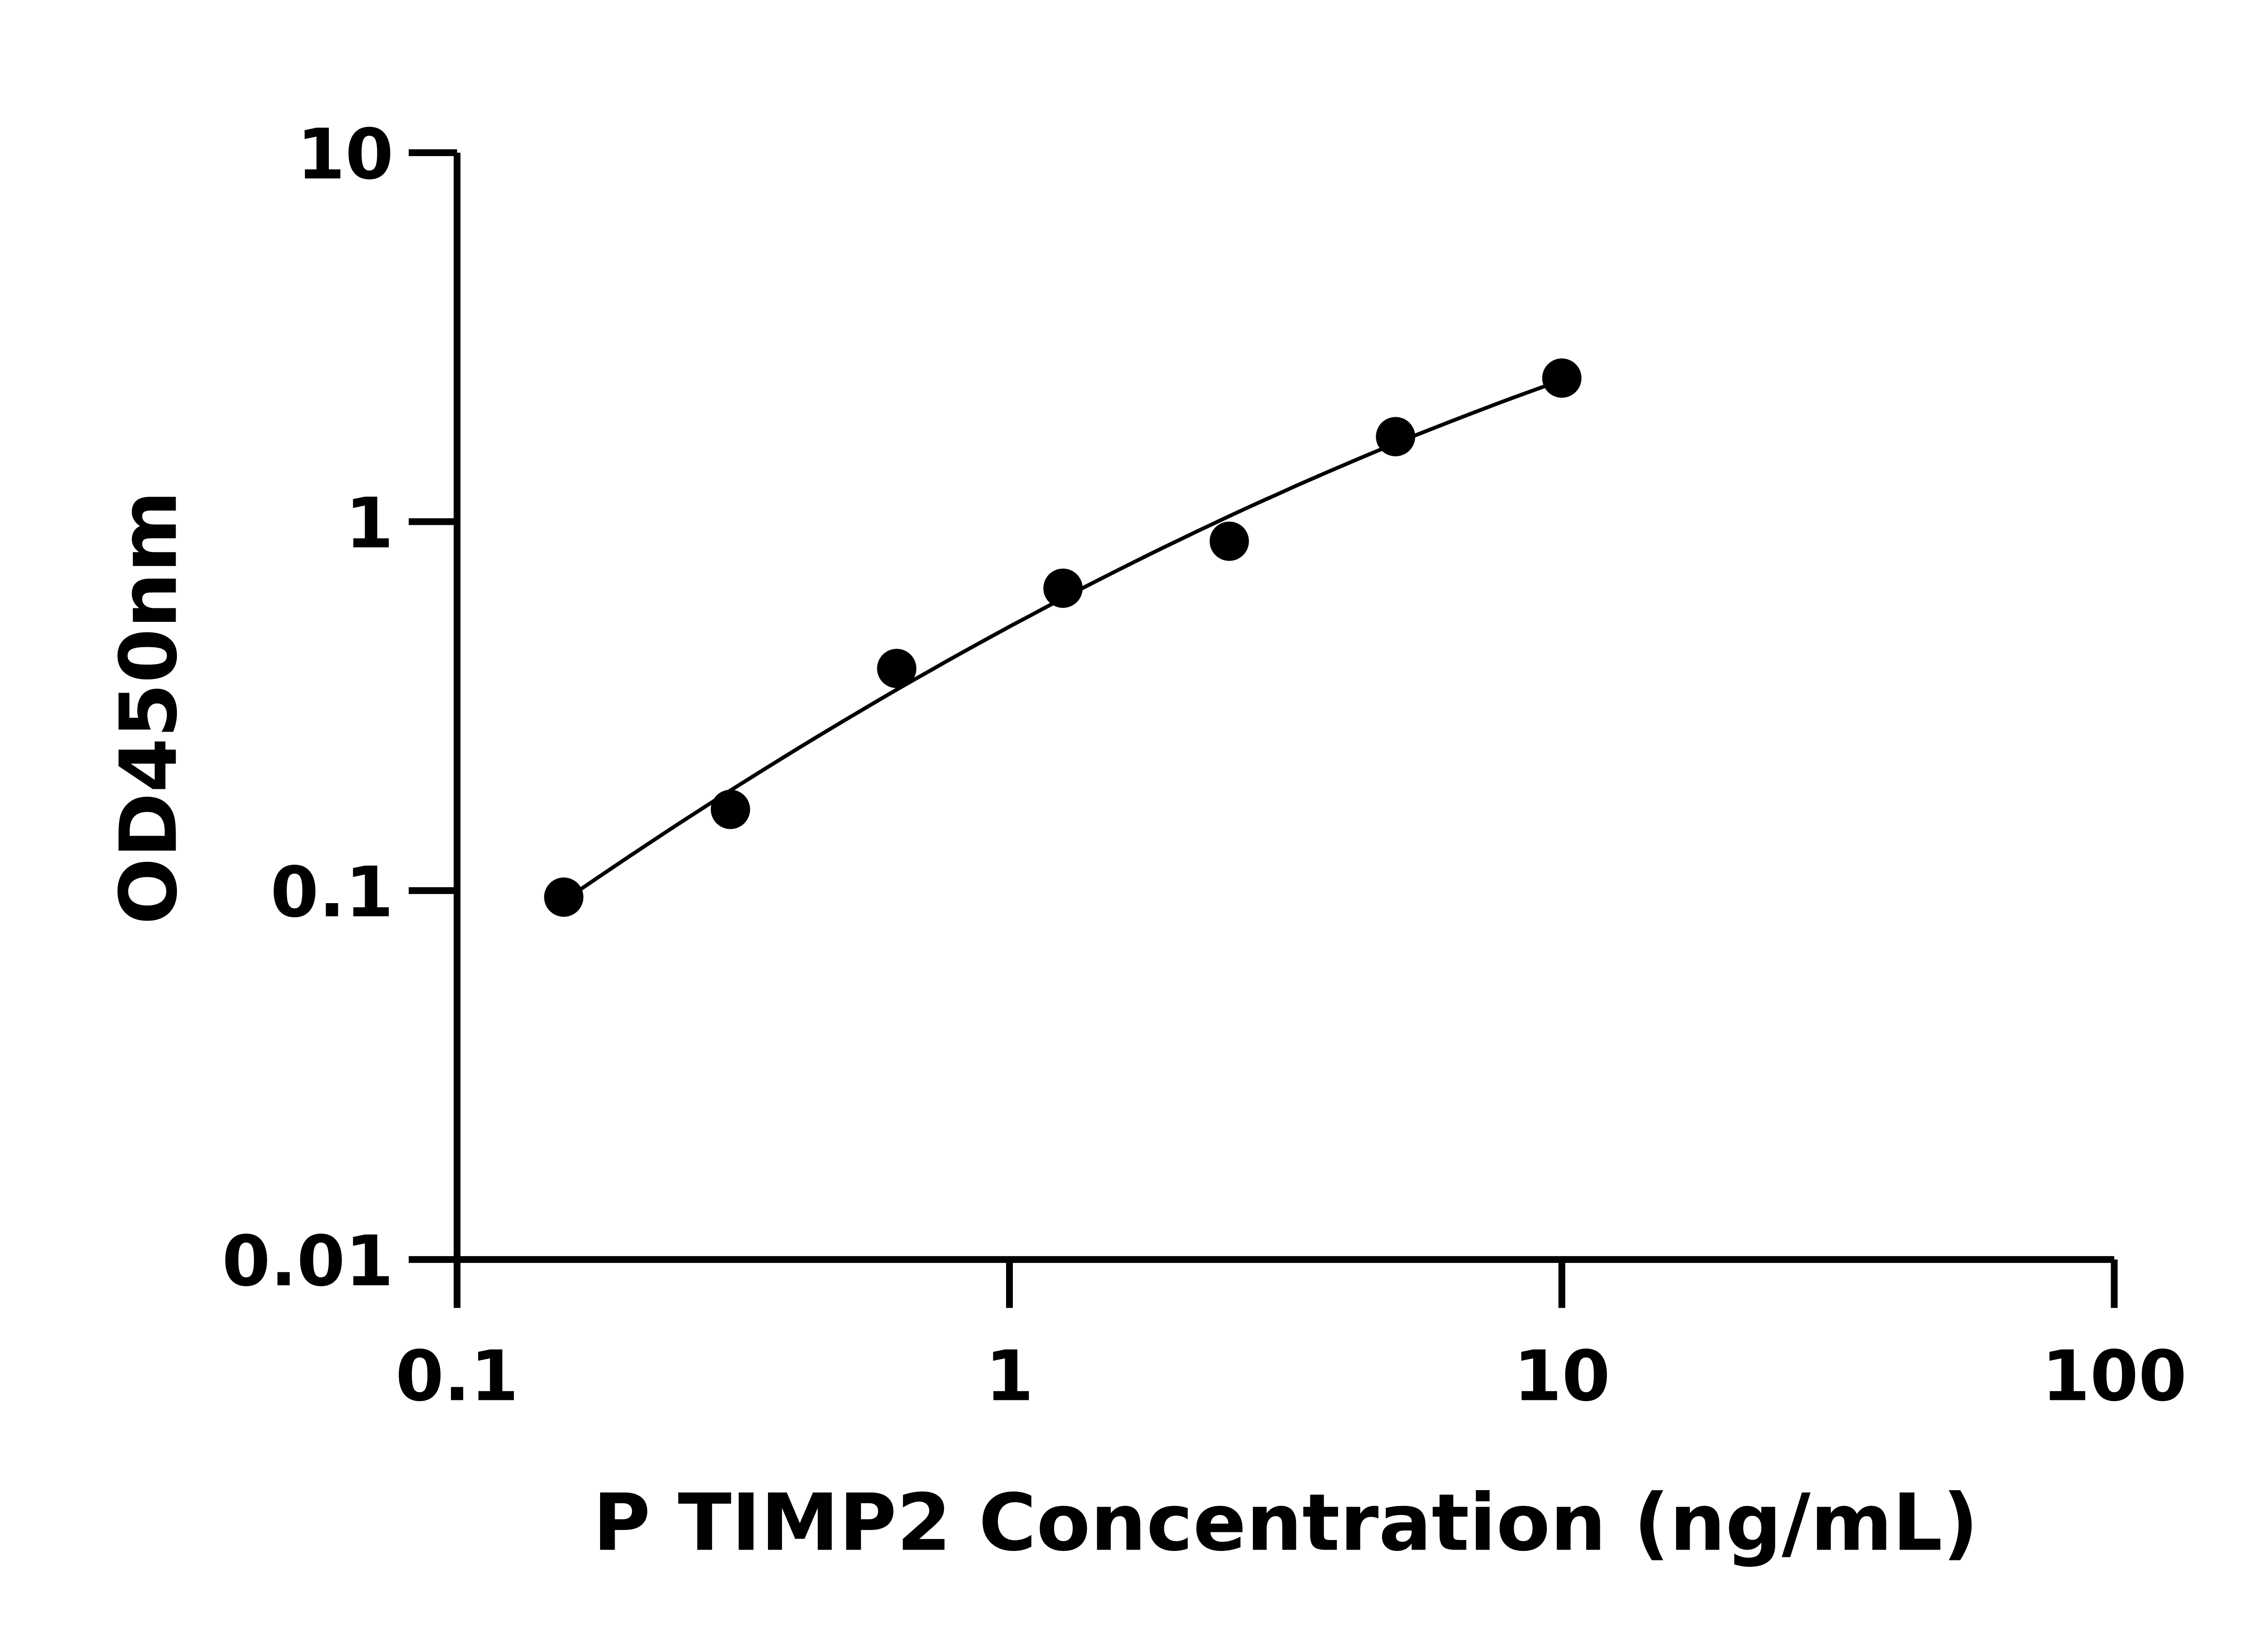 The height and width of the screenshot is (1633, 2268). Describe the element at coordinates (2114, 1376) in the screenshot. I see `x-tick-label: 100` at that location.